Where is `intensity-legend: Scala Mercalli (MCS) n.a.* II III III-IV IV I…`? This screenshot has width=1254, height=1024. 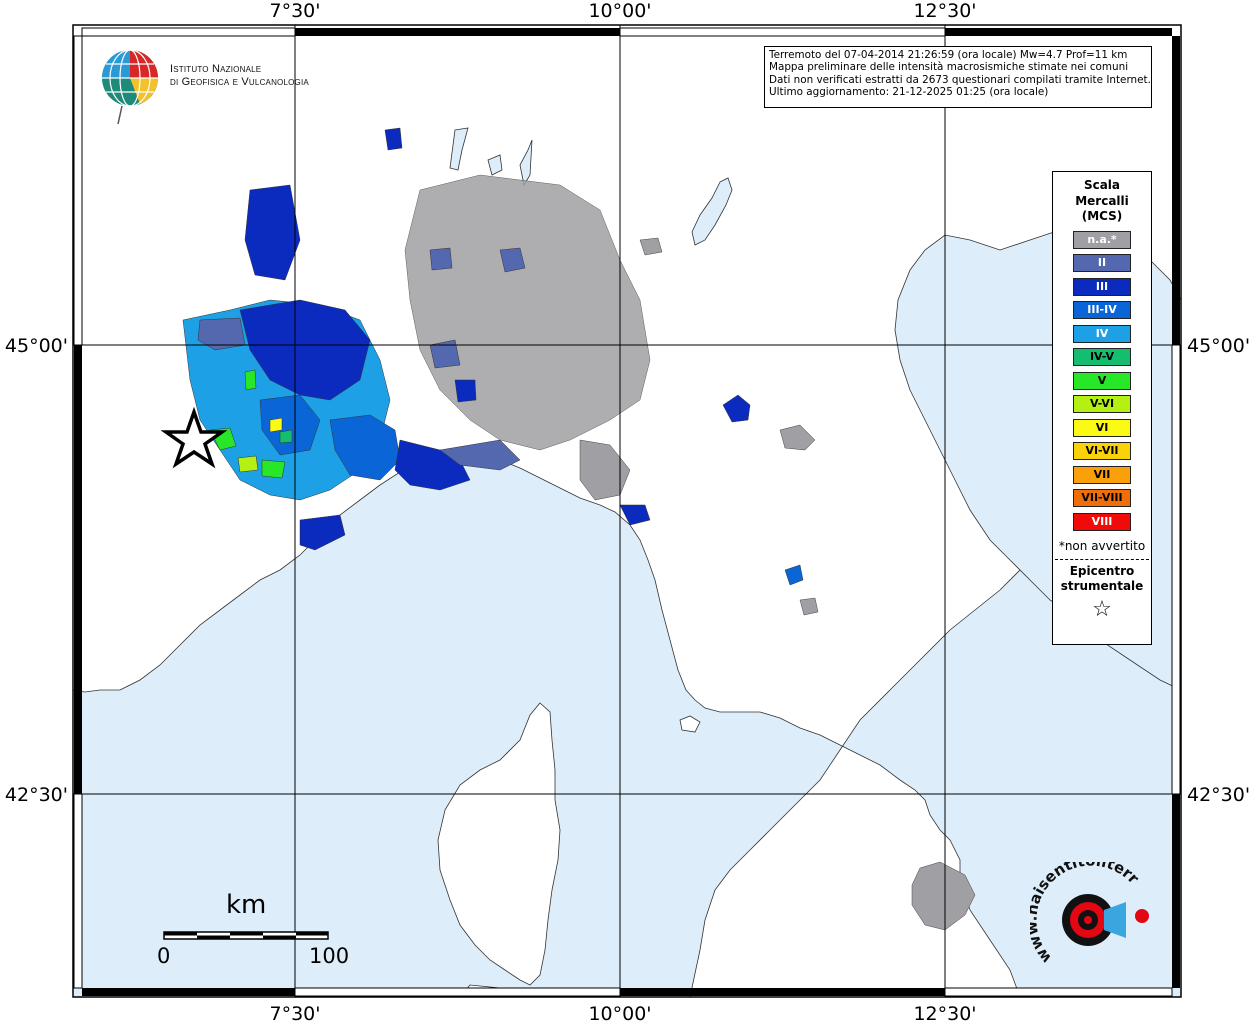 intensity-legend: Scala Mercalli (MCS) n.a.* II III III-IV IV I… is located at coordinates (1102, 408).